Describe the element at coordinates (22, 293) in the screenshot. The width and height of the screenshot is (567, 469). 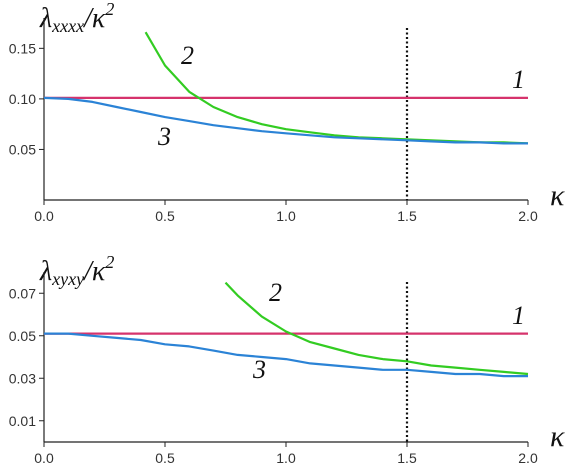
I see `y-tick-label: 0.07` at that location.